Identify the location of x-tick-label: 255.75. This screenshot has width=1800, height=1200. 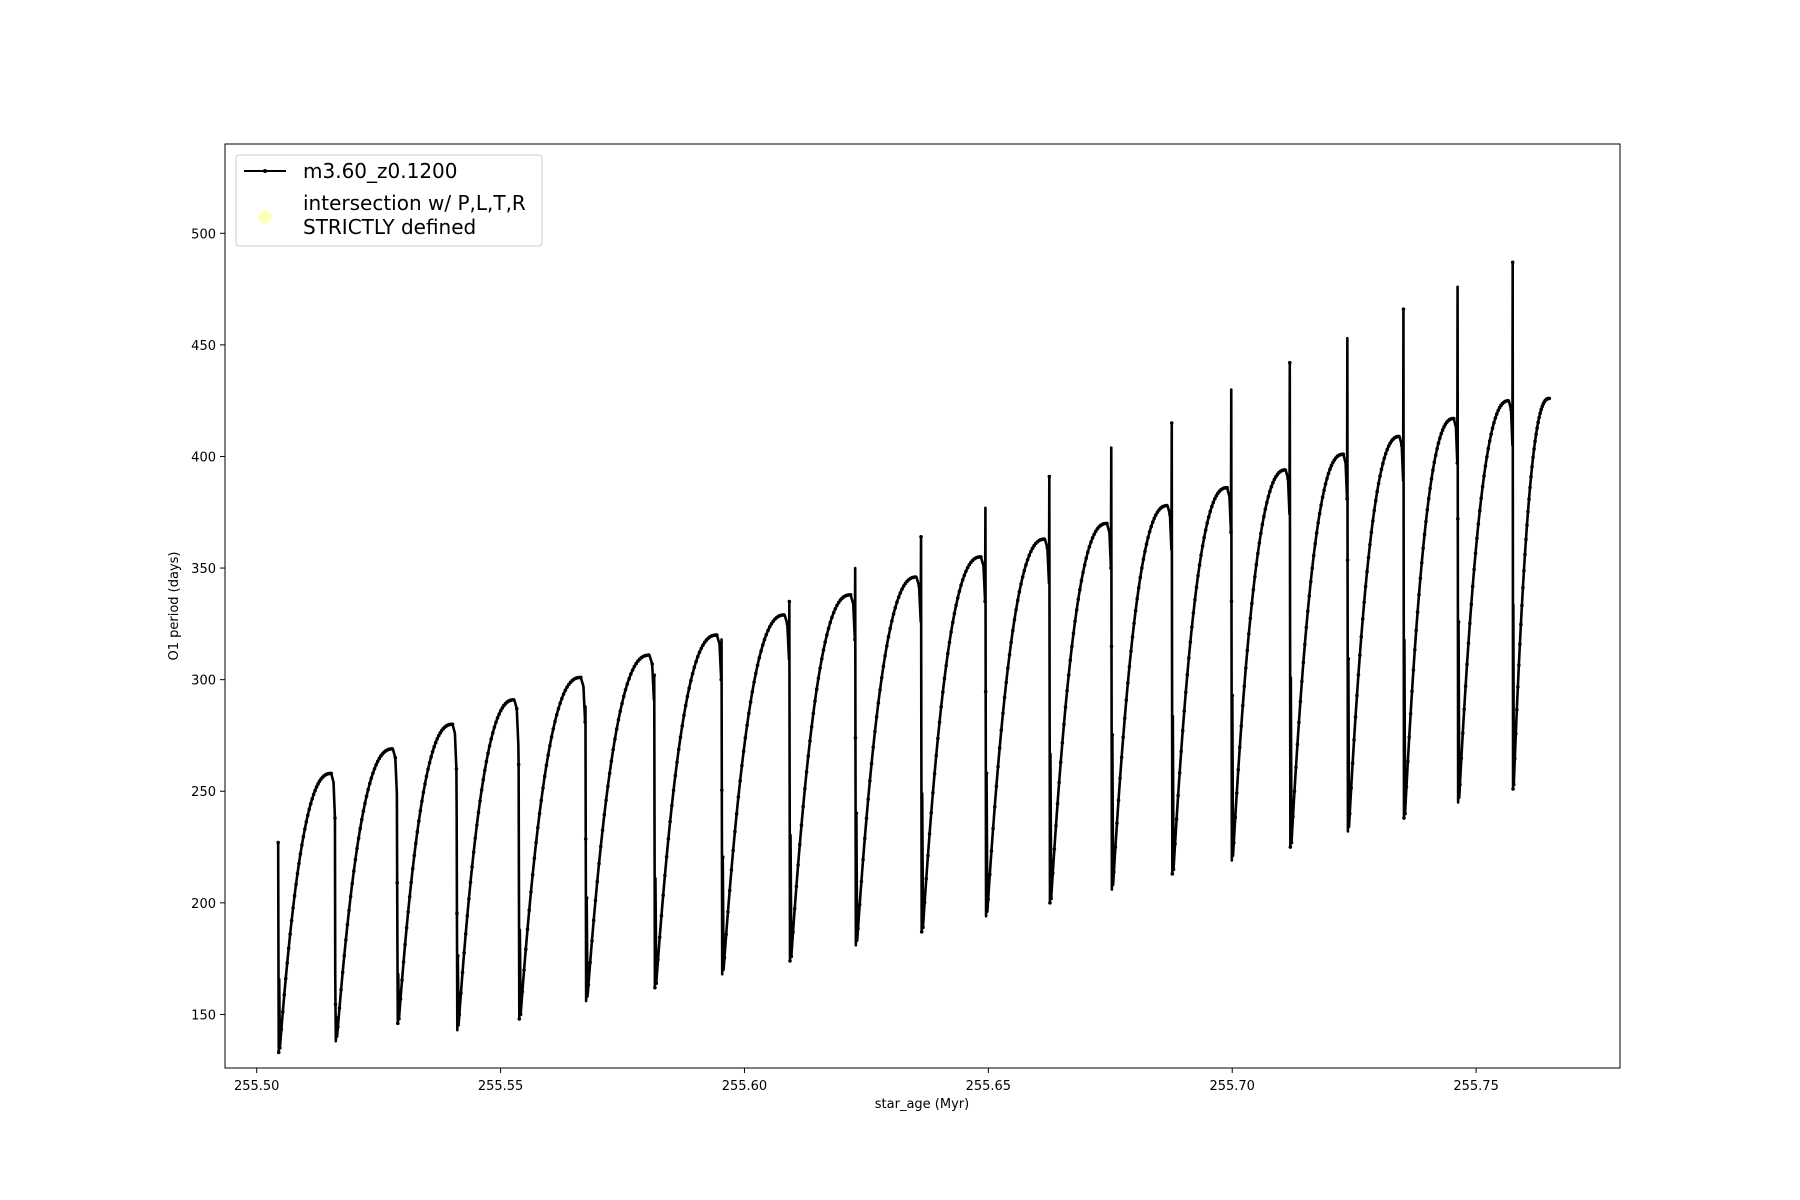
(1476, 1086).